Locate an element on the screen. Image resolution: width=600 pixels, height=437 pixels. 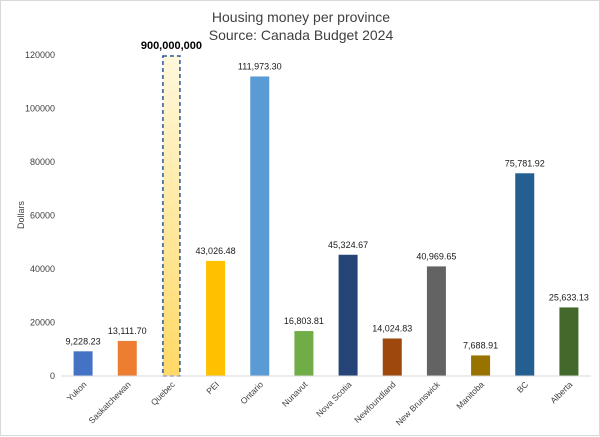
bar-alberta is located at coordinates (569, 341).